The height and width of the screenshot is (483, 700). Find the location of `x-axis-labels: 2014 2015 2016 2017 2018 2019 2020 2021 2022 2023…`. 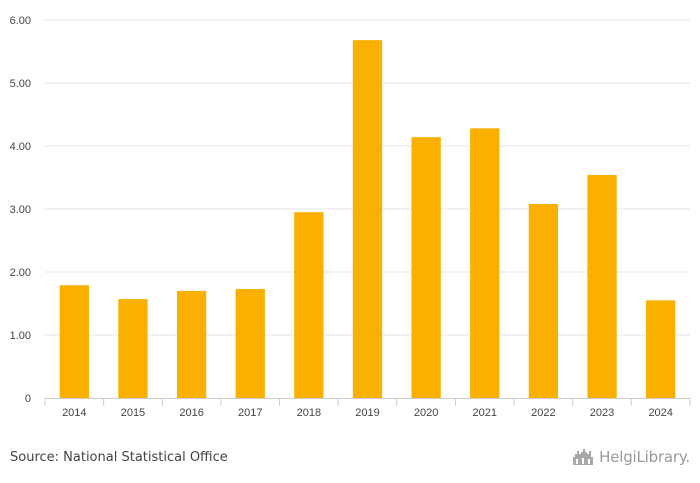

x-axis-labels: 2014 2015 2016 2017 2018 2019 2020 2021 2022 2023… is located at coordinates (367, 413).